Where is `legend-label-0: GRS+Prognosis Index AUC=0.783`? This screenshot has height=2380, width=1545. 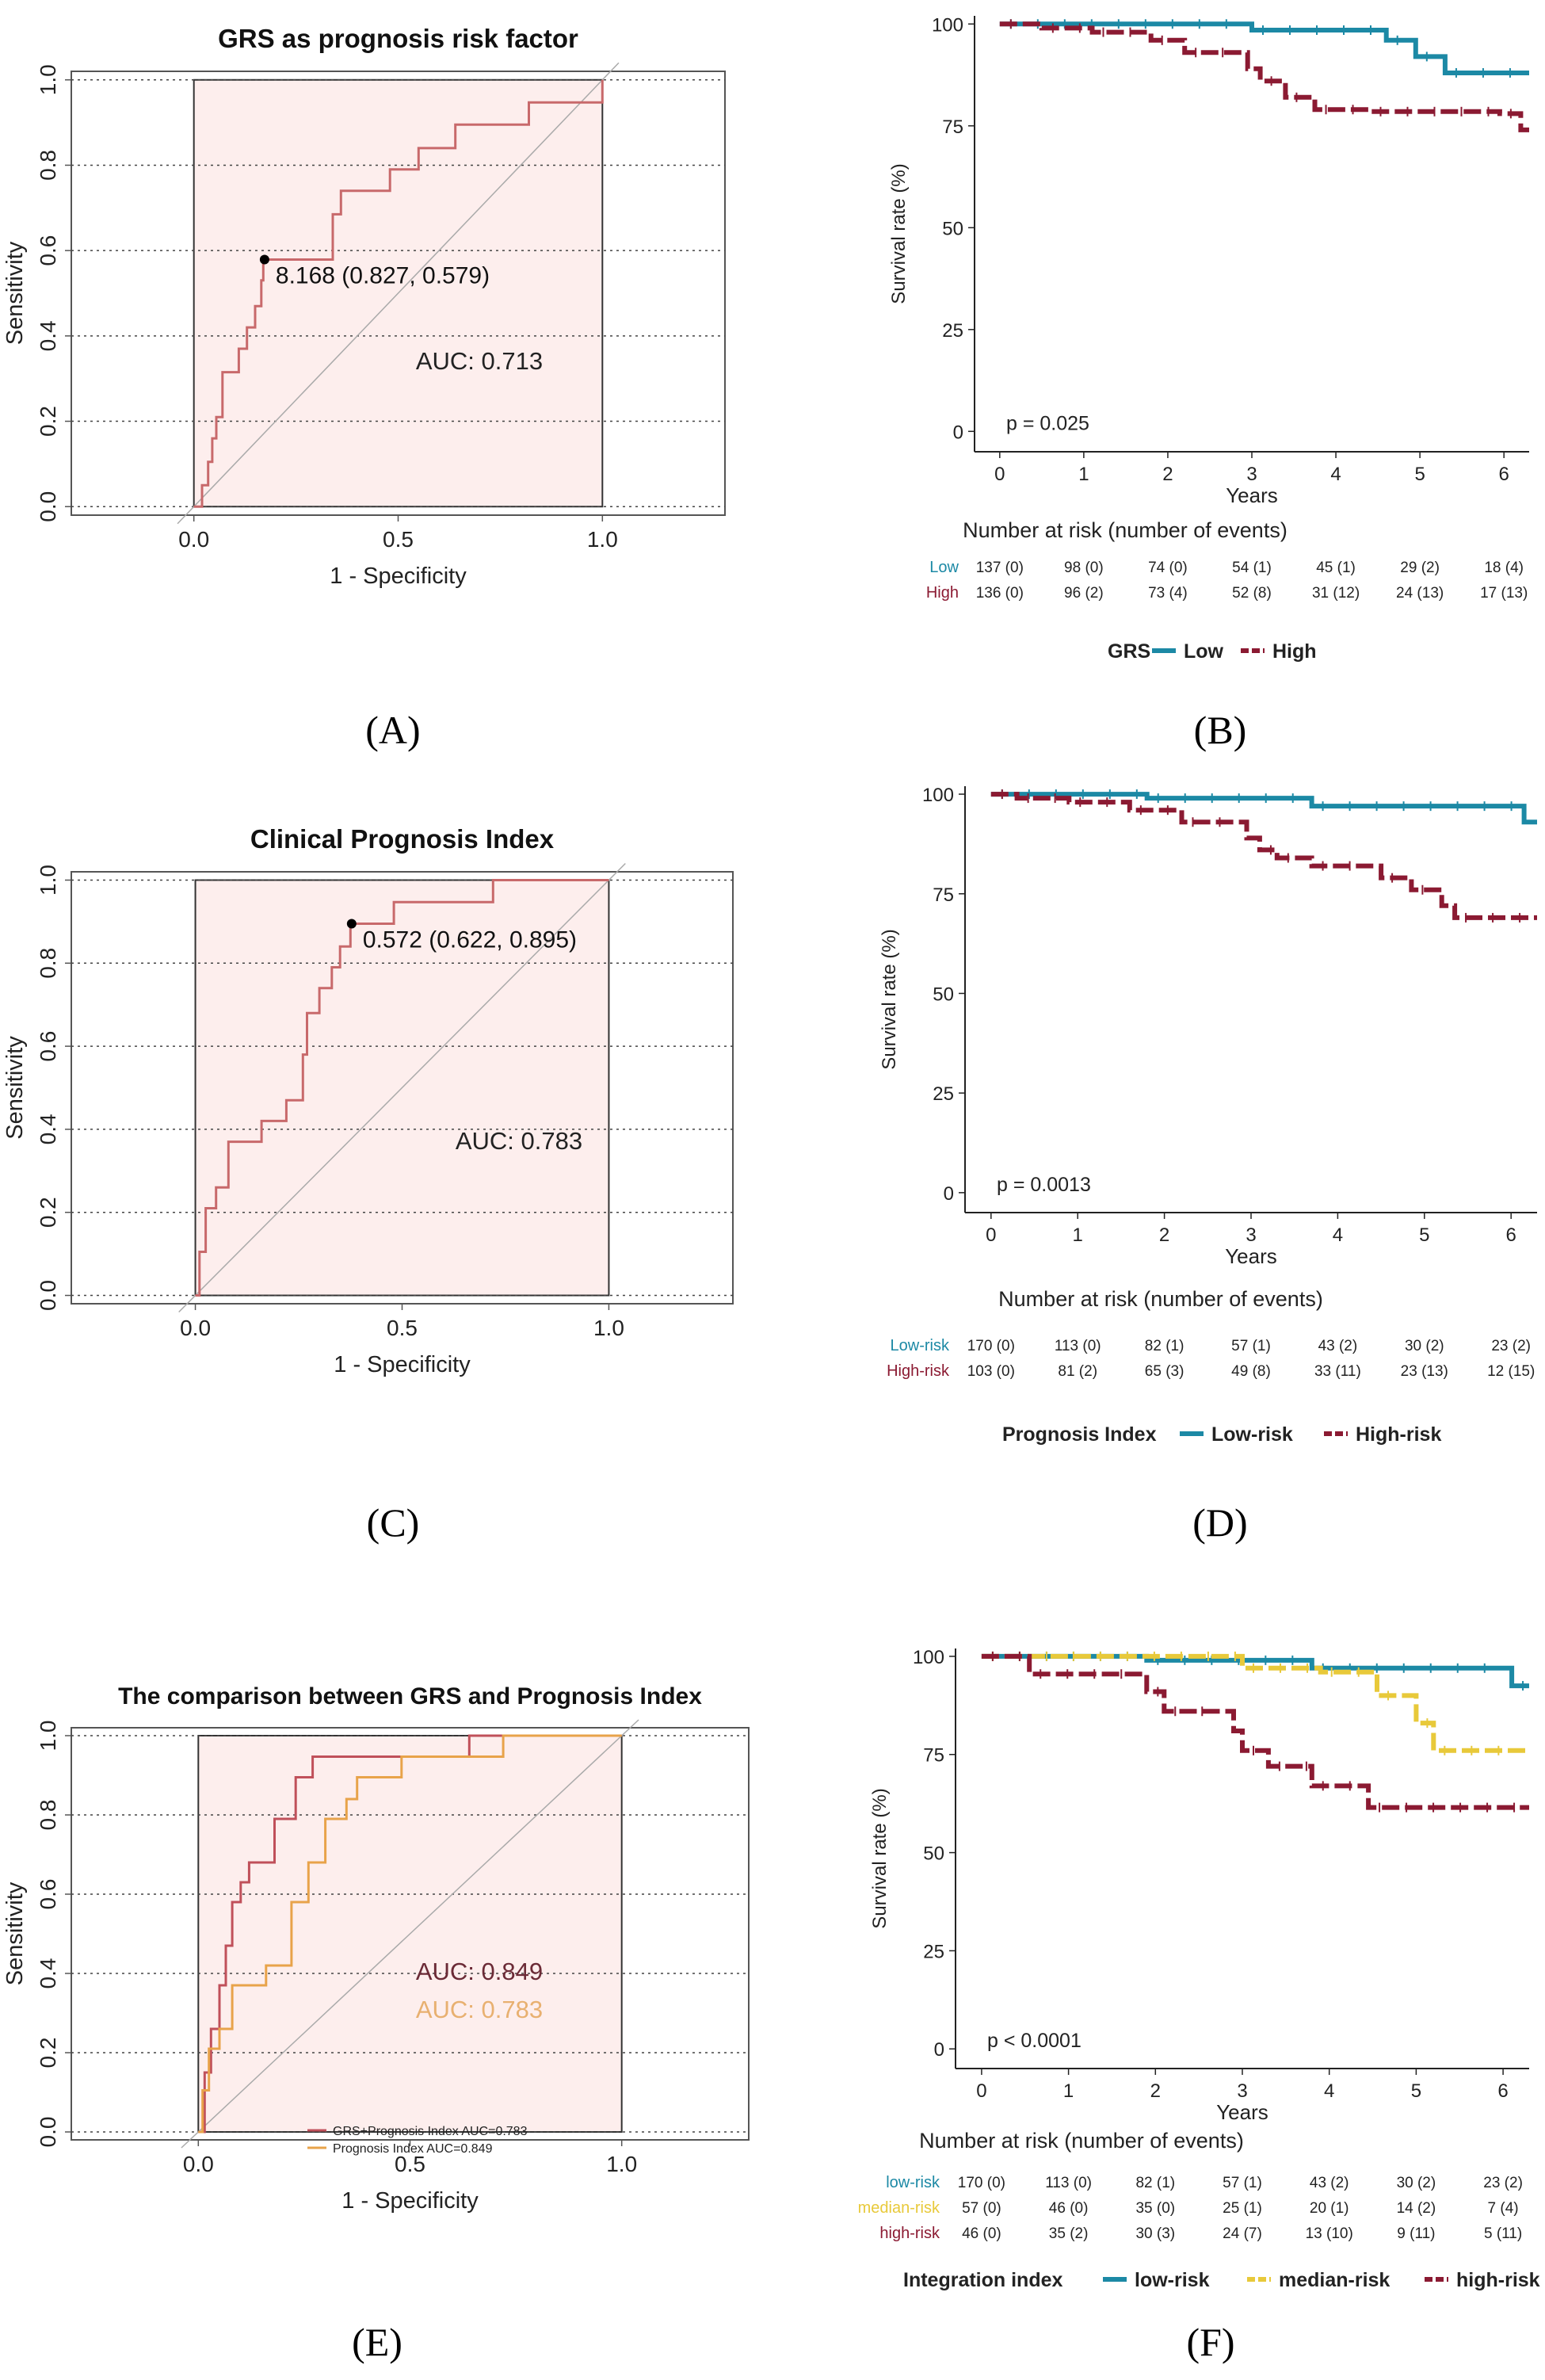 legend-label-0: GRS+Prognosis Index AUC=0.783 is located at coordinates (430, 2131).